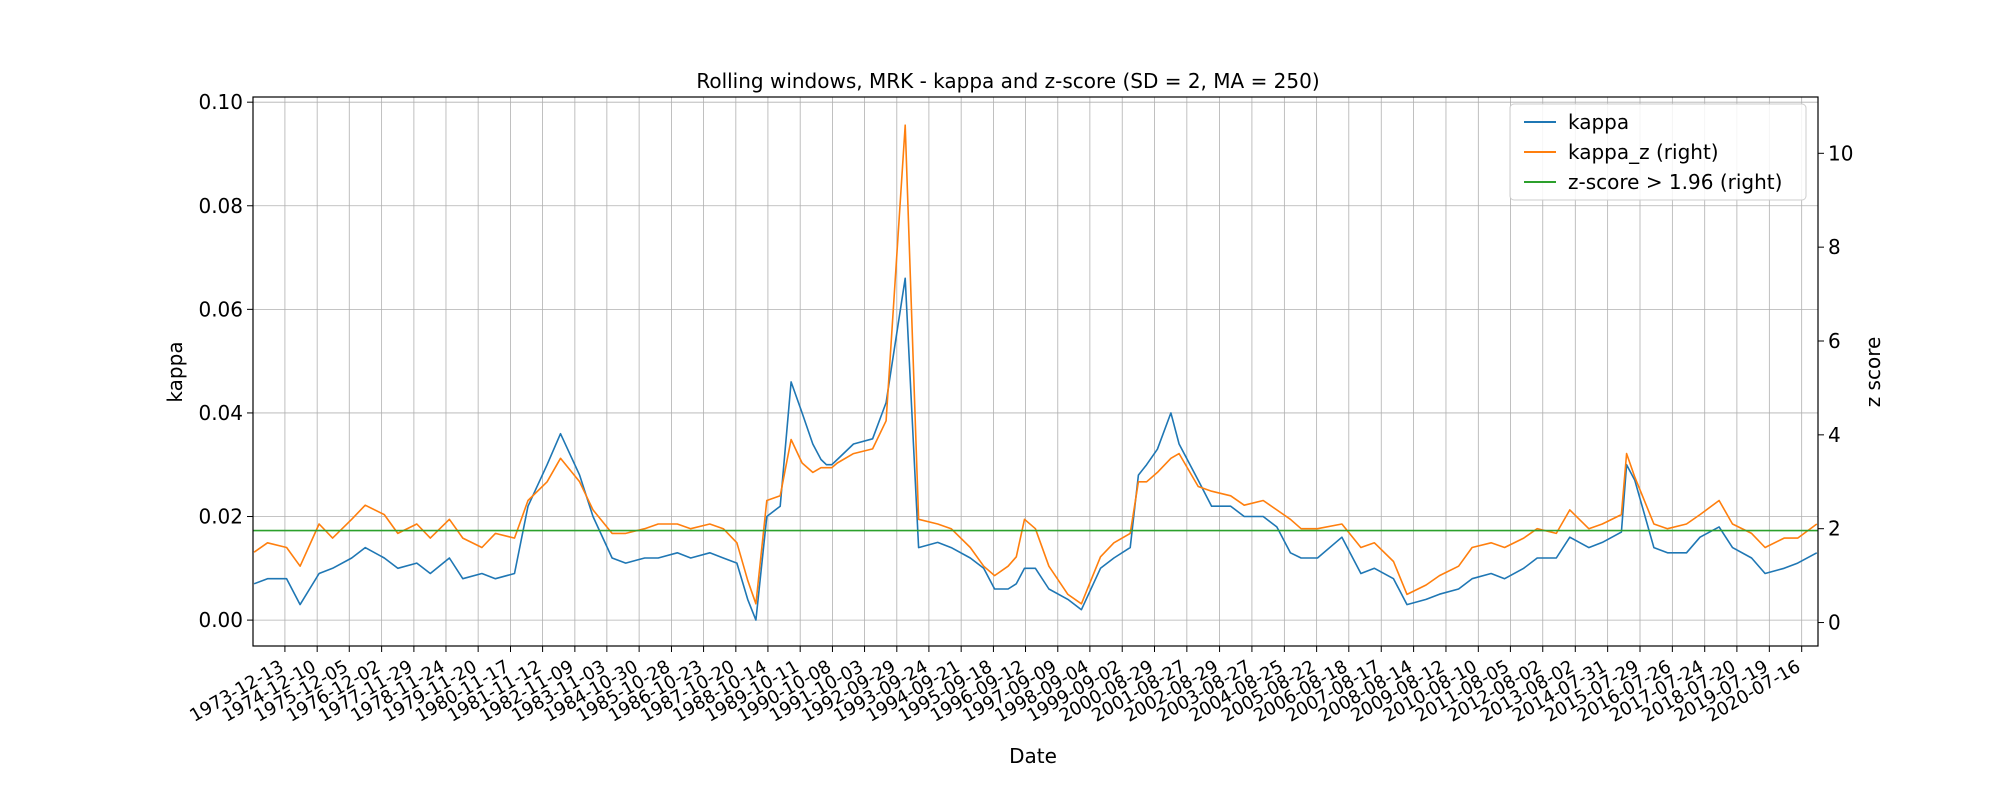  I want to click on y-axis-left: 0.00 0.02 0.04 0.06 0.08 0.10, so click(225, 361).